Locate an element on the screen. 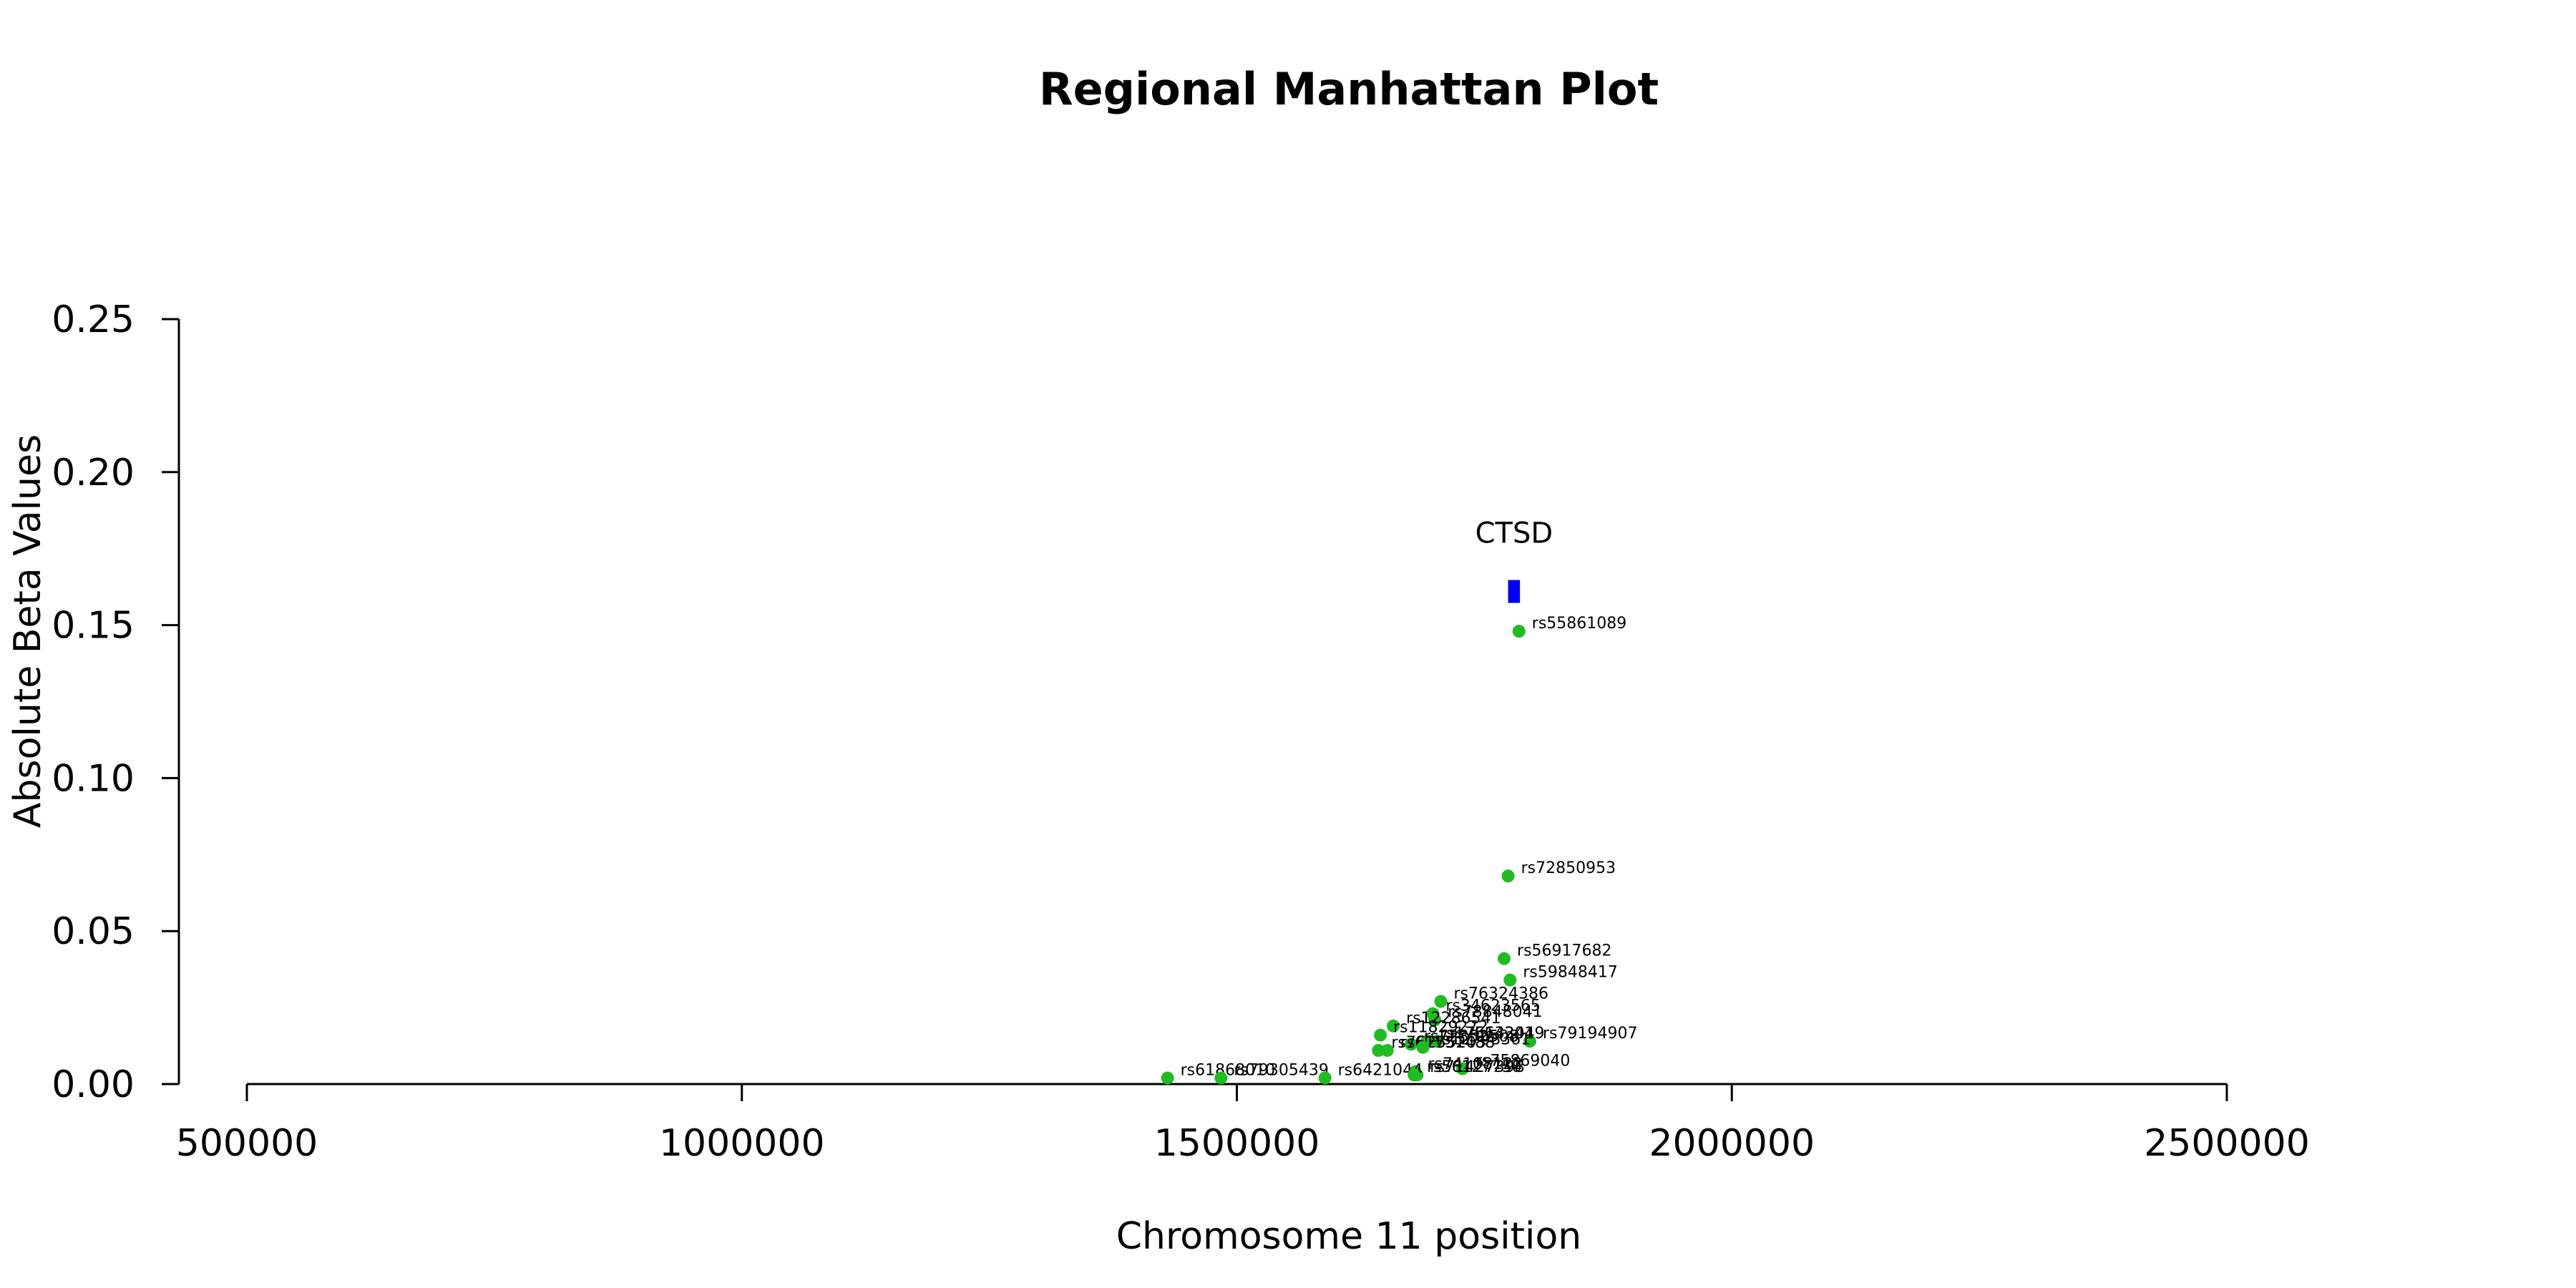  point-label: rs12798361 is located at coordinates (1483, 1040).